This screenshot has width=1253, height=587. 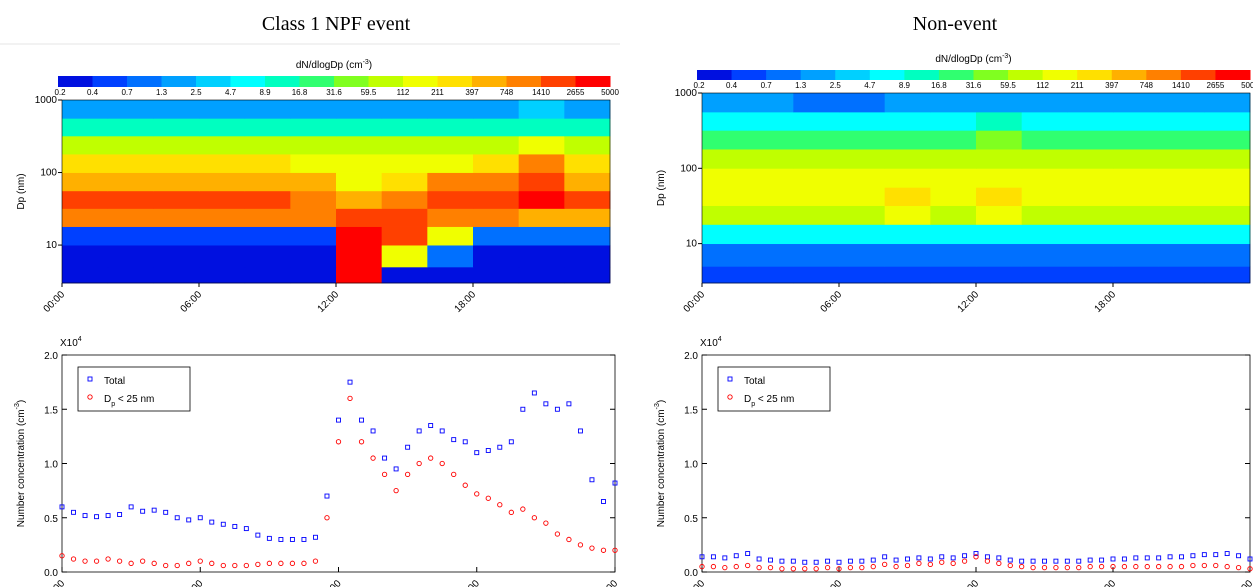 I want to click on x-tick-label: 18:00, so click(x=466, y=302).